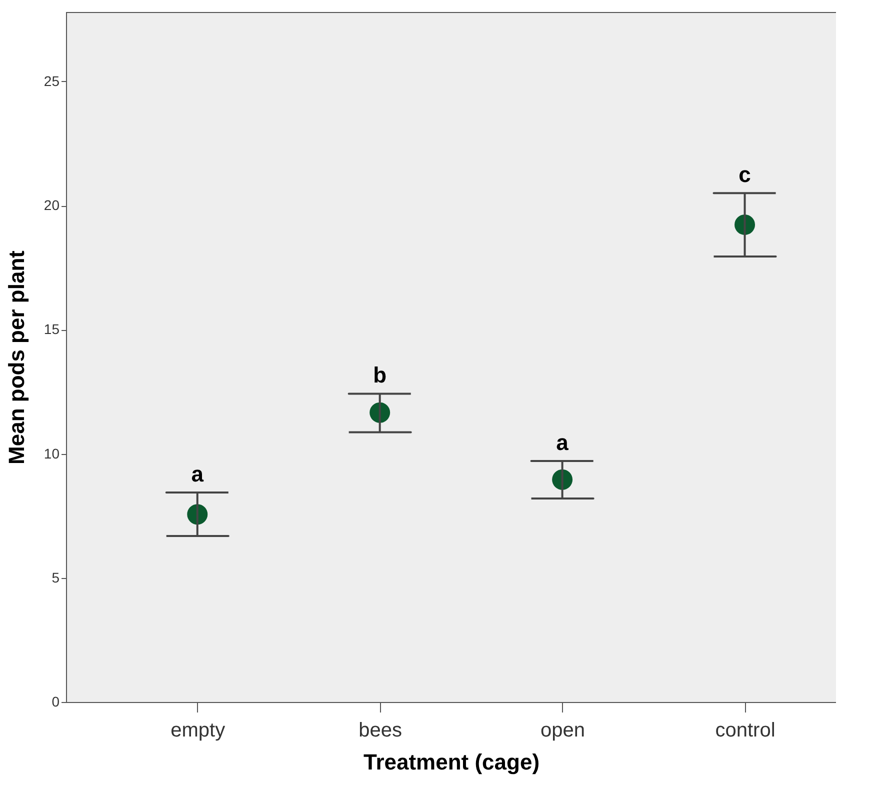 The image size is (875, 809). What do you see at coordinates (52, 80) in the screenshot?
I see `y-tick-label: 25` at bounding box center [52, 80].